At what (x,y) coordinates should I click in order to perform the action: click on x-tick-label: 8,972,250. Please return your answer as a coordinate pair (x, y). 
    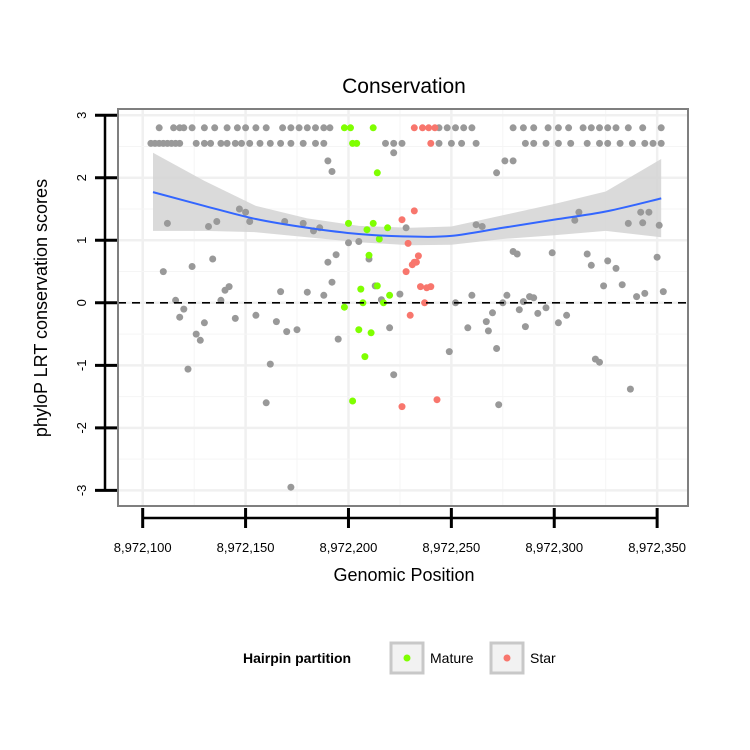
    Looking at the image, I should click on (451, 547).